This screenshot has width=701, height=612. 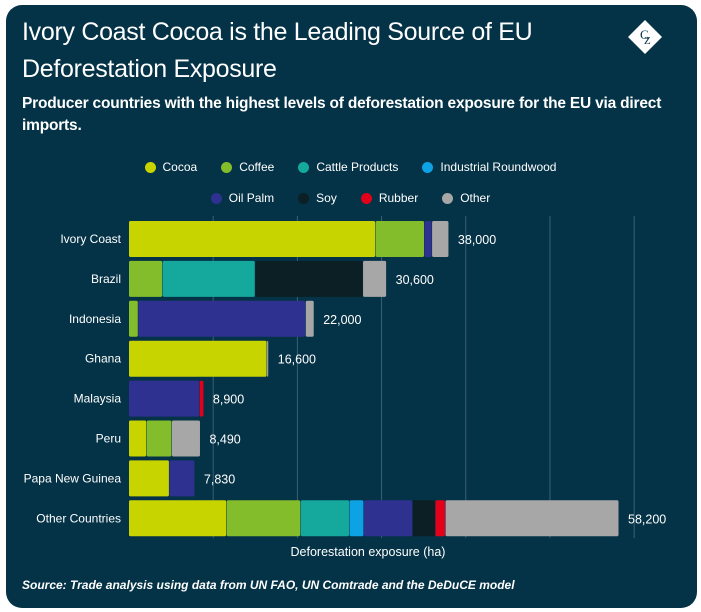 I want to click on bar-row-indonesia: Indonesia 22,000, so click(x=215, y=318).